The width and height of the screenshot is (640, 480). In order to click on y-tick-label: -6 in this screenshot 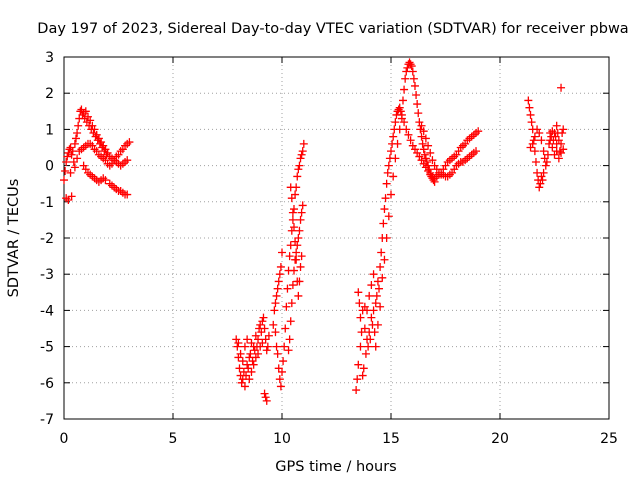, I will do `click(47, 384)`.